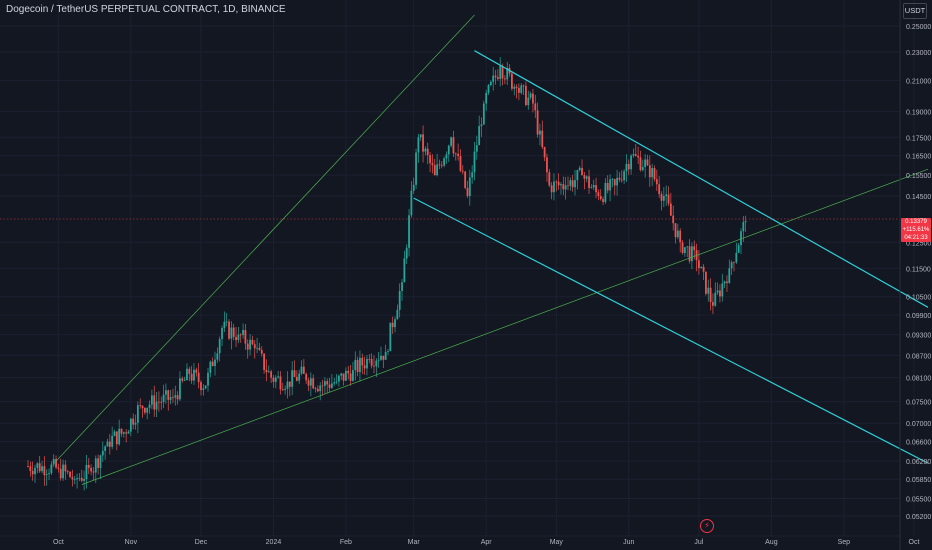 This screenshot has height=550, width=932. Describe the element at coordinates (201, 542) in the screenshot. I see `time-tick-label: Dec` at that location.